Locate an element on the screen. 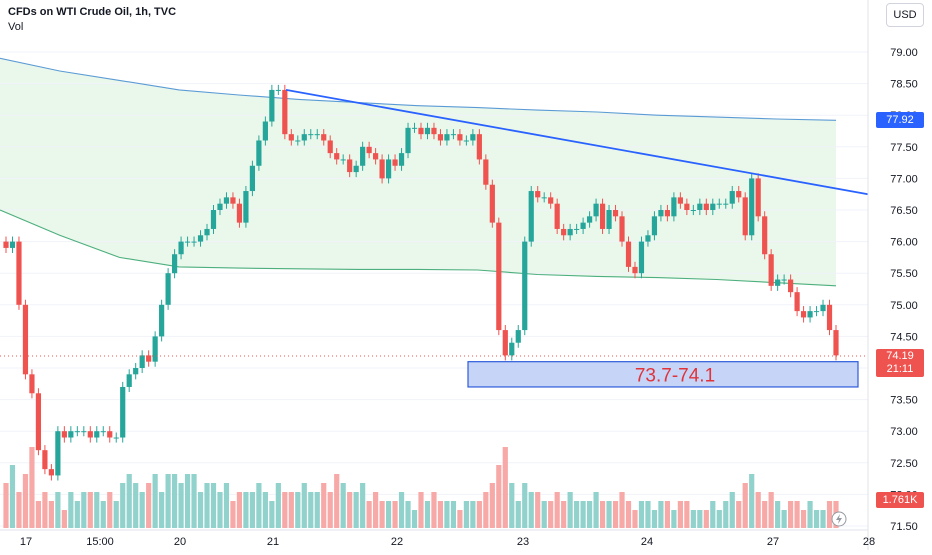  currency-button: USD is located at coordinates (905, 15).